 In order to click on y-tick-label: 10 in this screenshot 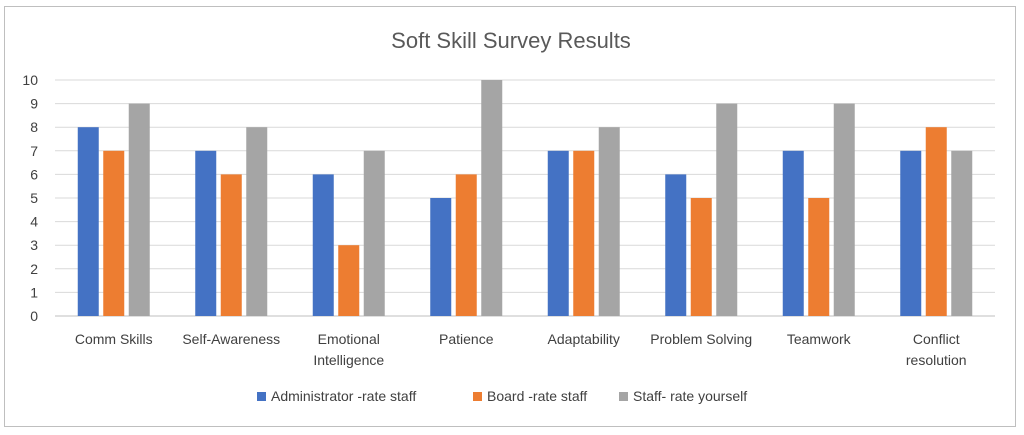, I will do `click(30, 80)`.